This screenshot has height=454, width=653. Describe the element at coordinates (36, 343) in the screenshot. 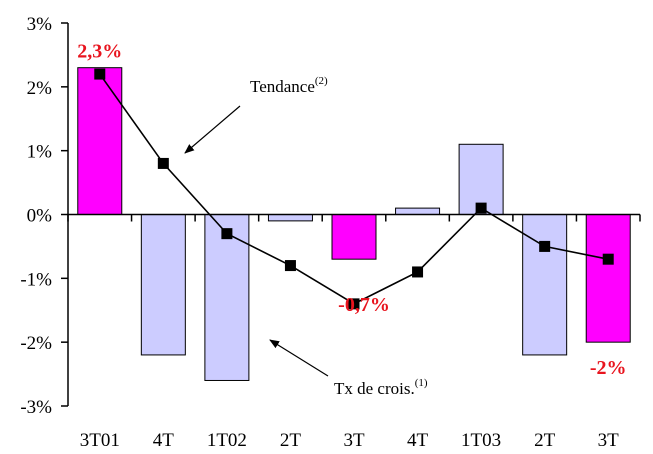

I see `y-tick-label: -2%` at that location.